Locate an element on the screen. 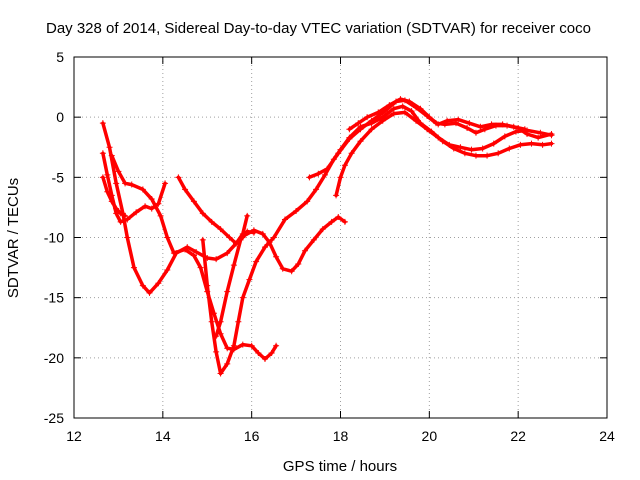 The height and width of the screenshot is (480, 640). x-tick-label: 14 is located at coordinates (163, 436).